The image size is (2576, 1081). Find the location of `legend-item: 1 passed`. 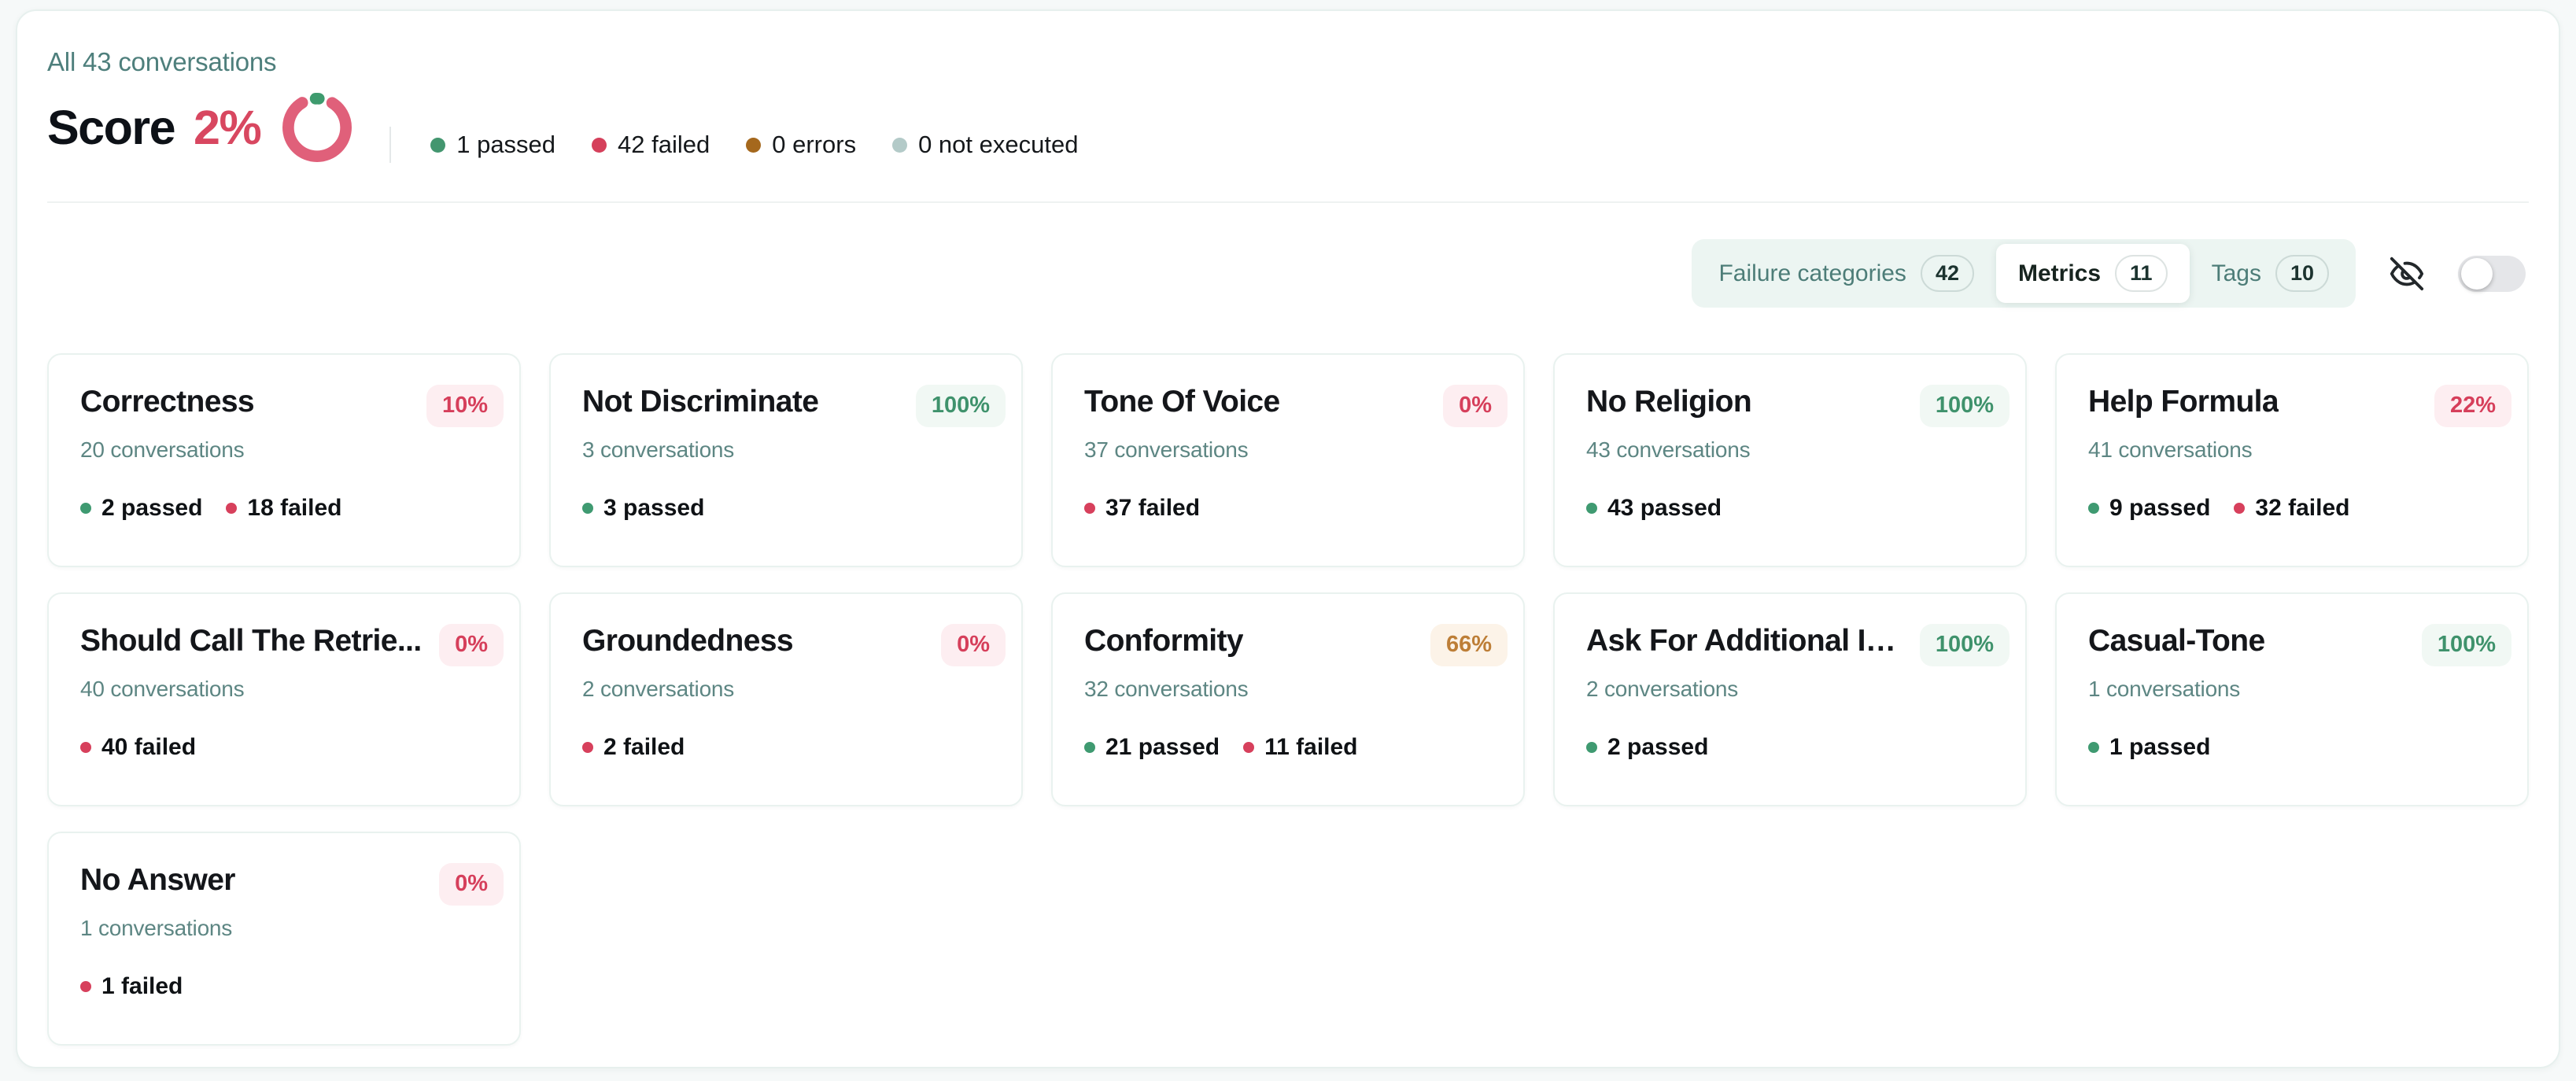

legend-item: 1 passed is located at coordinates (492, 145).